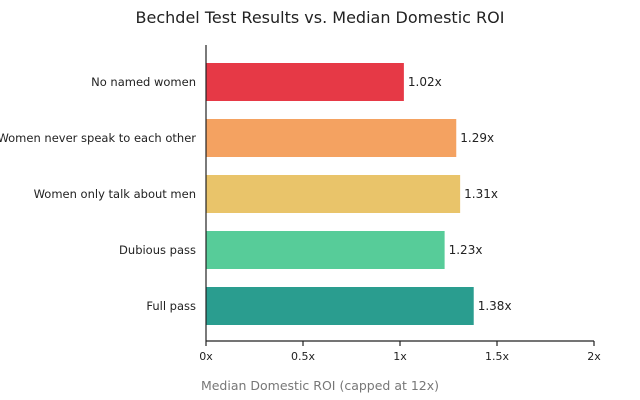 The image size is (640, 400). Describe the element at coordinates (171, 306) in the screenshot. I see `category-label: Full pass` at that location.